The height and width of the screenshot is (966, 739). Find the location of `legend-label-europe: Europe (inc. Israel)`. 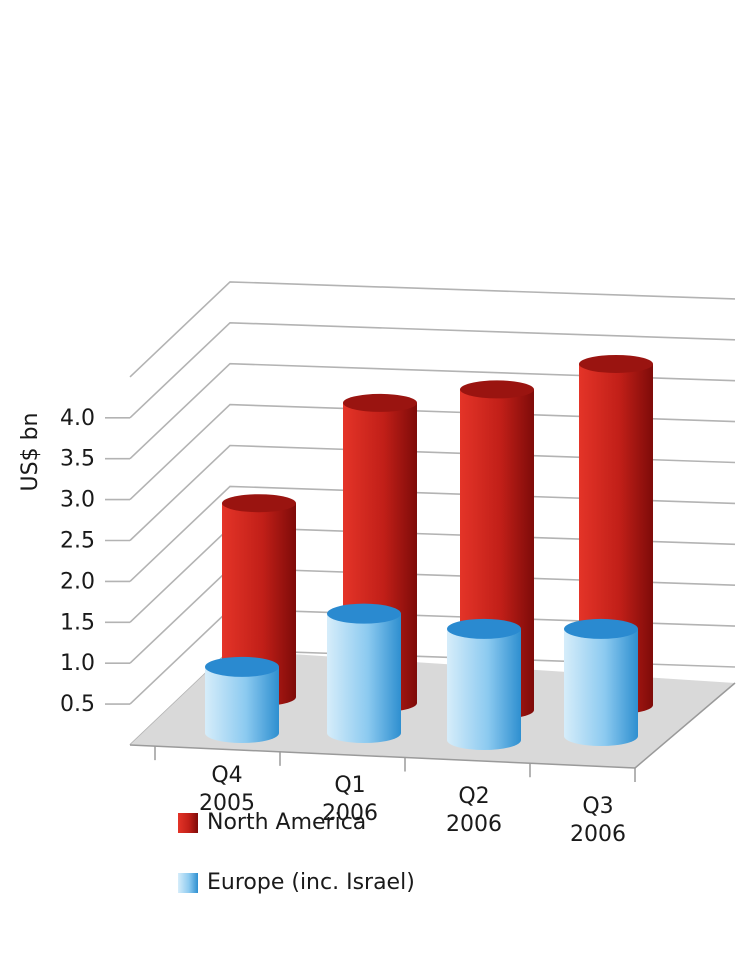

legend-label-europe: Europe (inc. Israel) is located at coordinates (311, 882).